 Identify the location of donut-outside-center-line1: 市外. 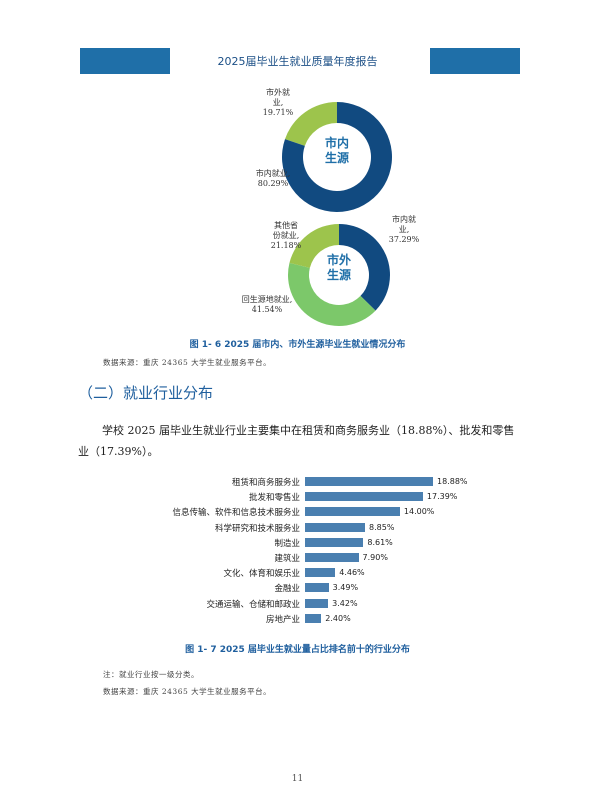
(338, 260).